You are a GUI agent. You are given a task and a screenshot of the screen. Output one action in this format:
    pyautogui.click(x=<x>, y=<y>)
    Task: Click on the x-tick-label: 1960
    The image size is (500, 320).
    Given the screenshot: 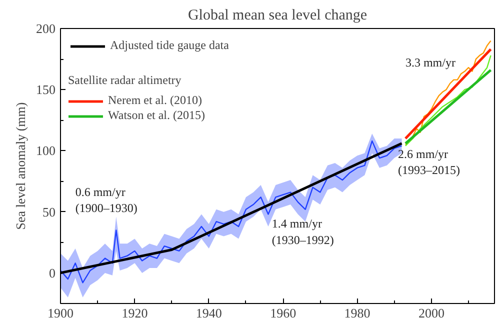 What is the action you would take?
    pyautogui.click(x=283, y=313)
    